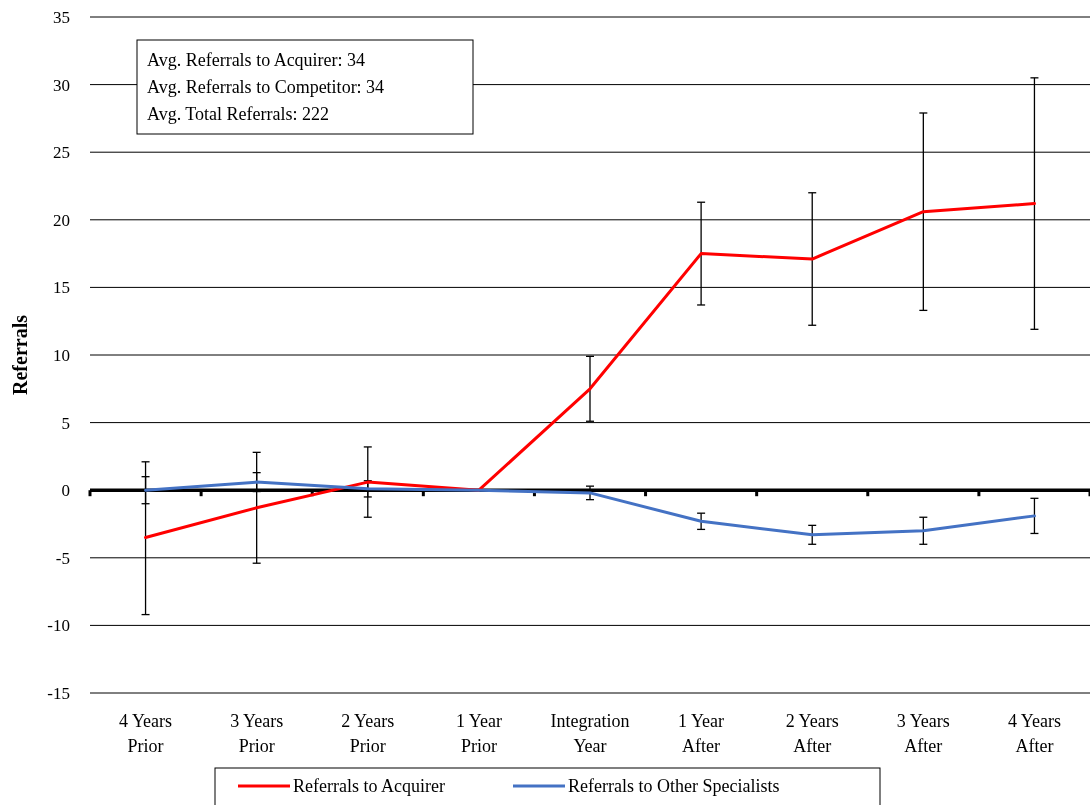 The image size is (1090, 805). I want to click on y-tick-label: 0, so click(65, 491).